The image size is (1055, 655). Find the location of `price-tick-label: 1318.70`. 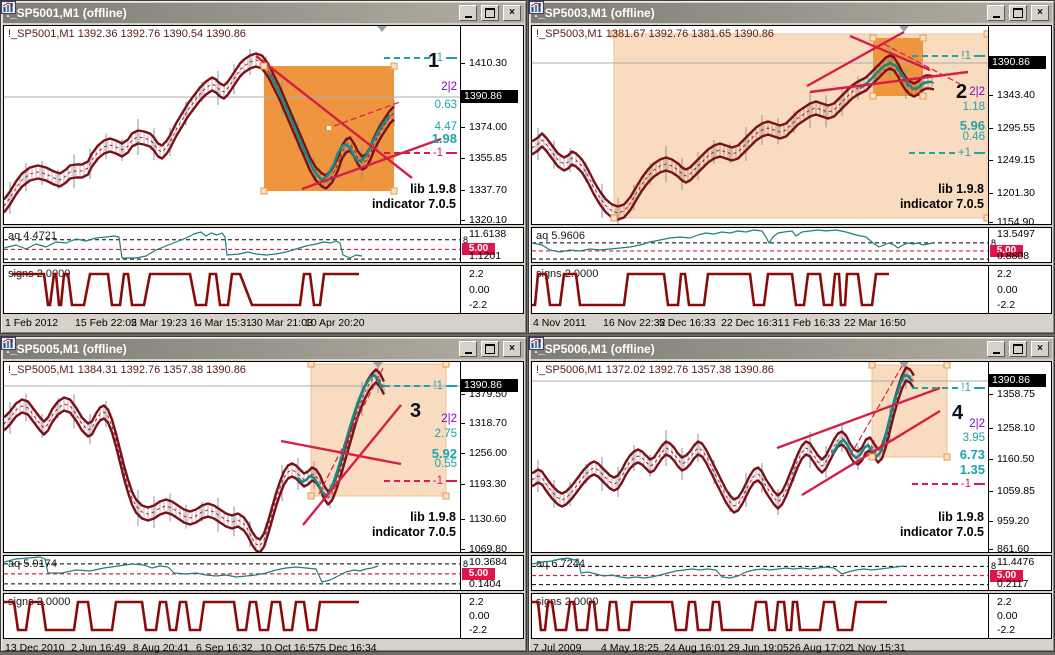

price-tick-label: 1318.70 is located at coordinates (488, 423).